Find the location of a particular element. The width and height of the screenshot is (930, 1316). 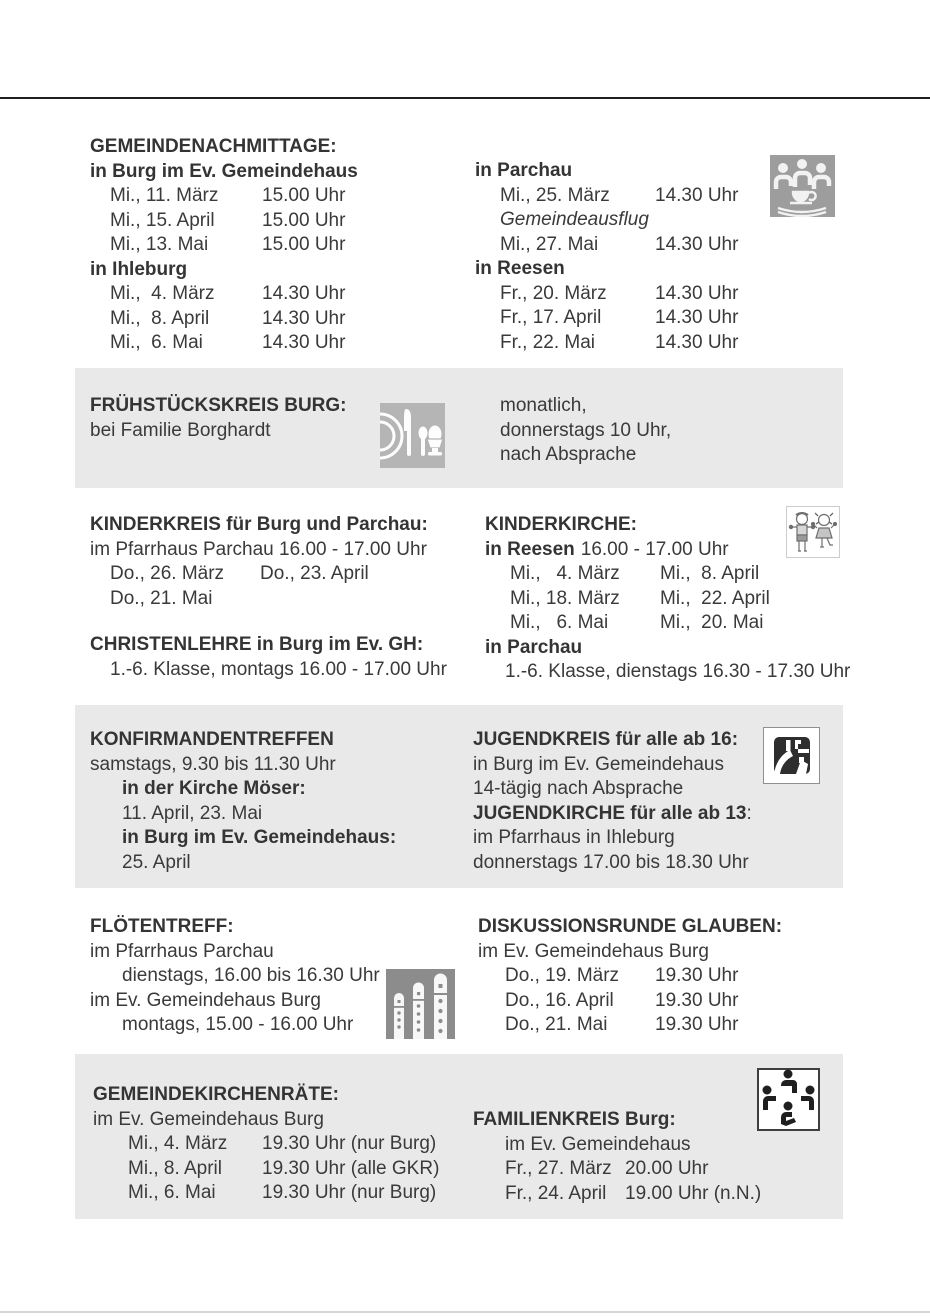

top-divider is located at coordinates (465, 98).